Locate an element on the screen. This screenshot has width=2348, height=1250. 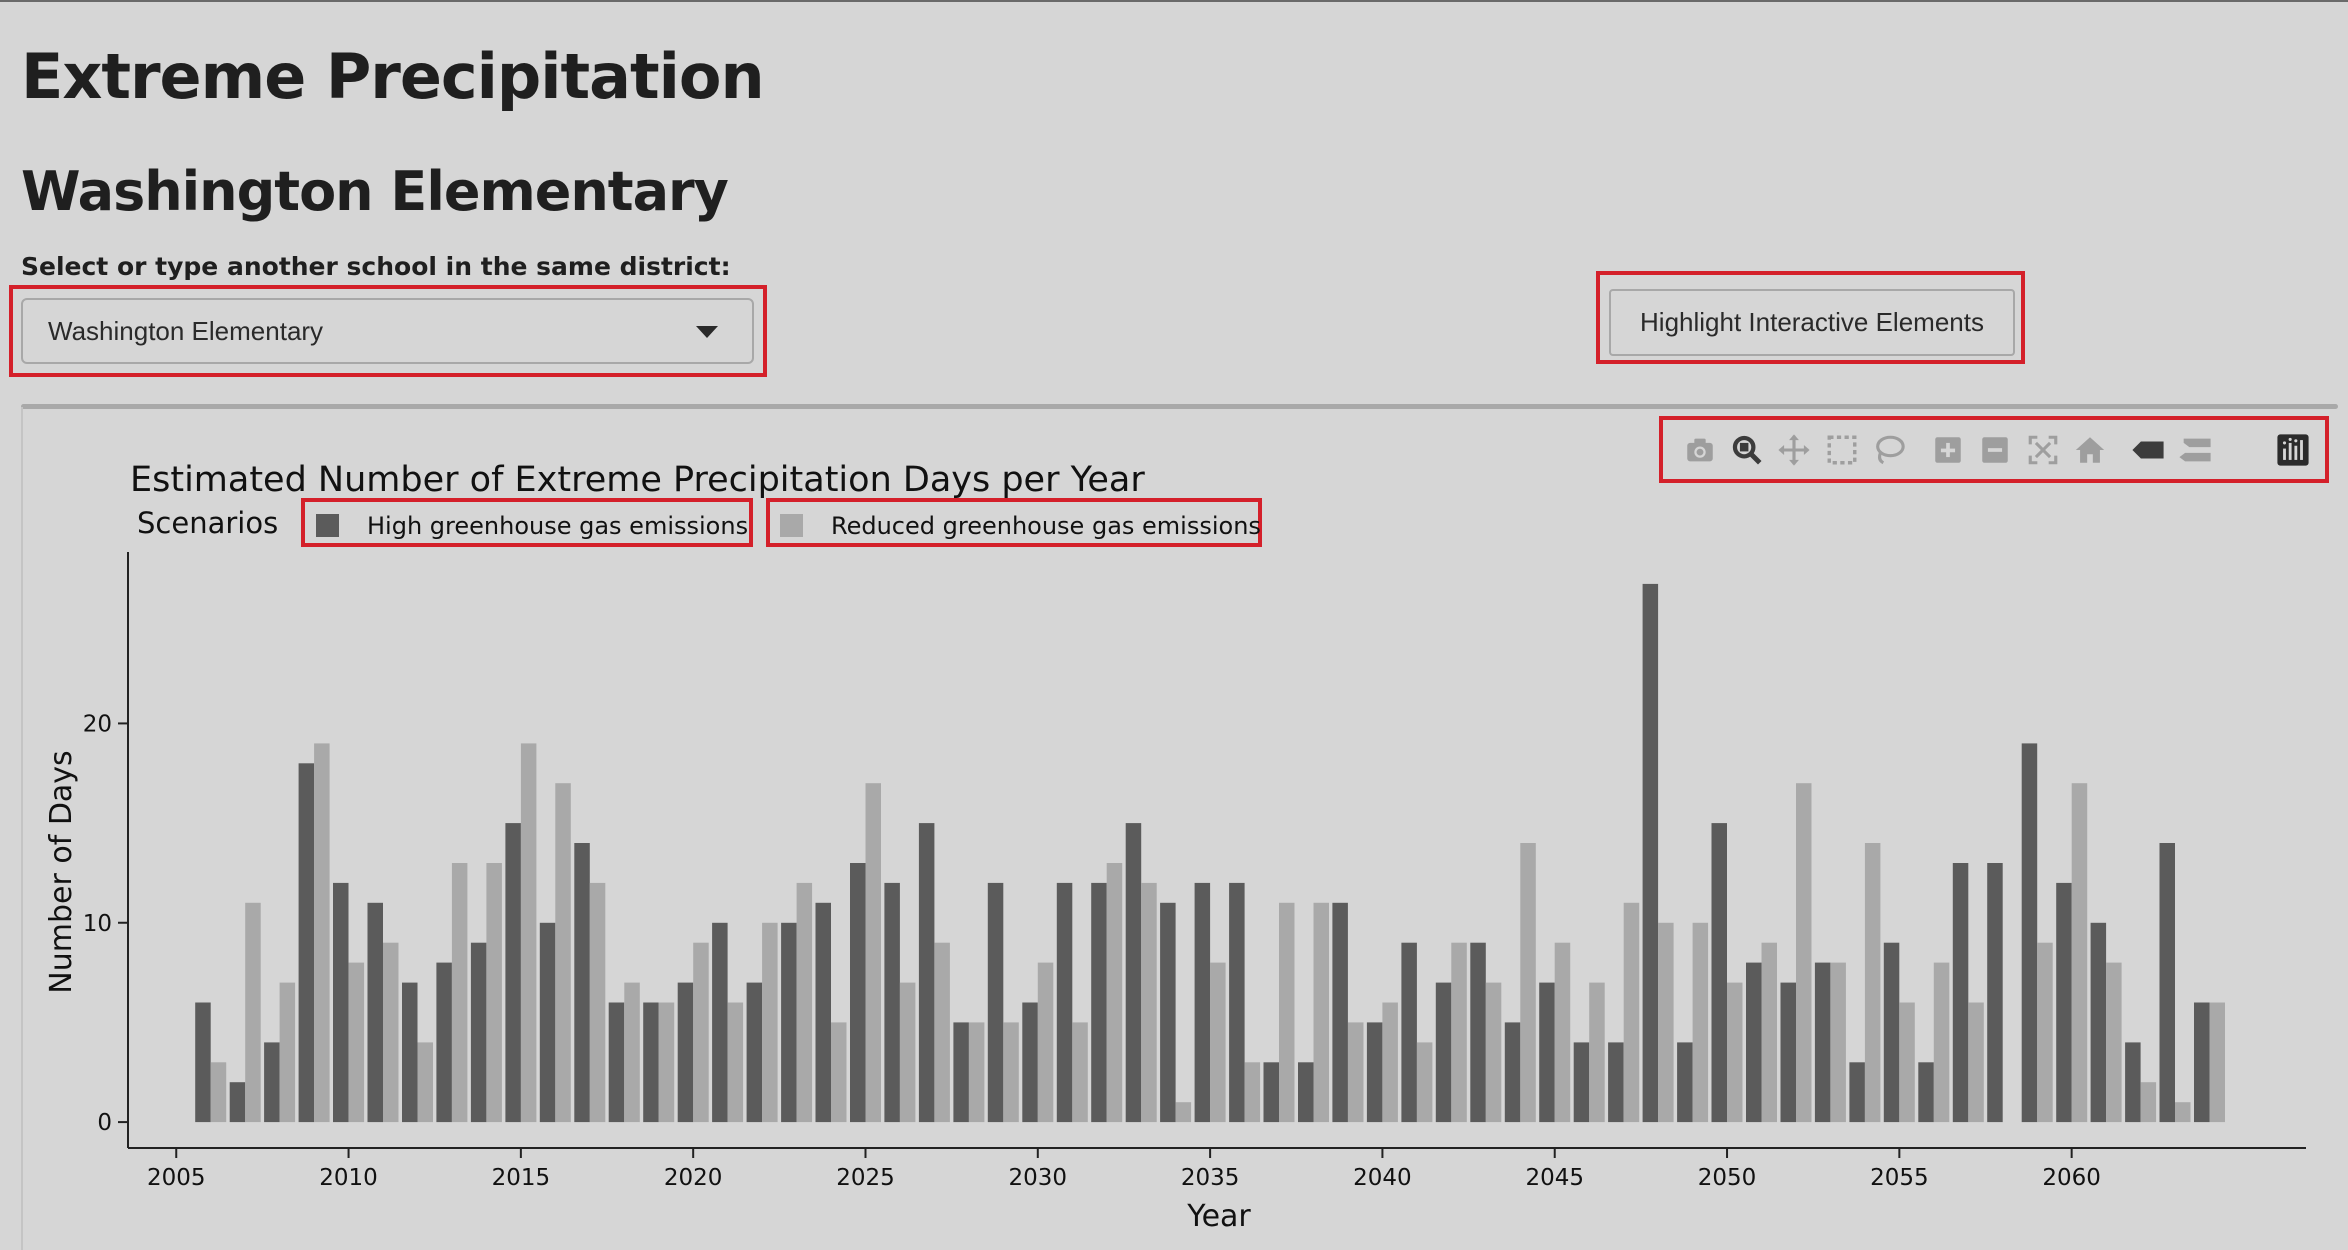
bar-high-2007 is located at coordinates (237, 1102).